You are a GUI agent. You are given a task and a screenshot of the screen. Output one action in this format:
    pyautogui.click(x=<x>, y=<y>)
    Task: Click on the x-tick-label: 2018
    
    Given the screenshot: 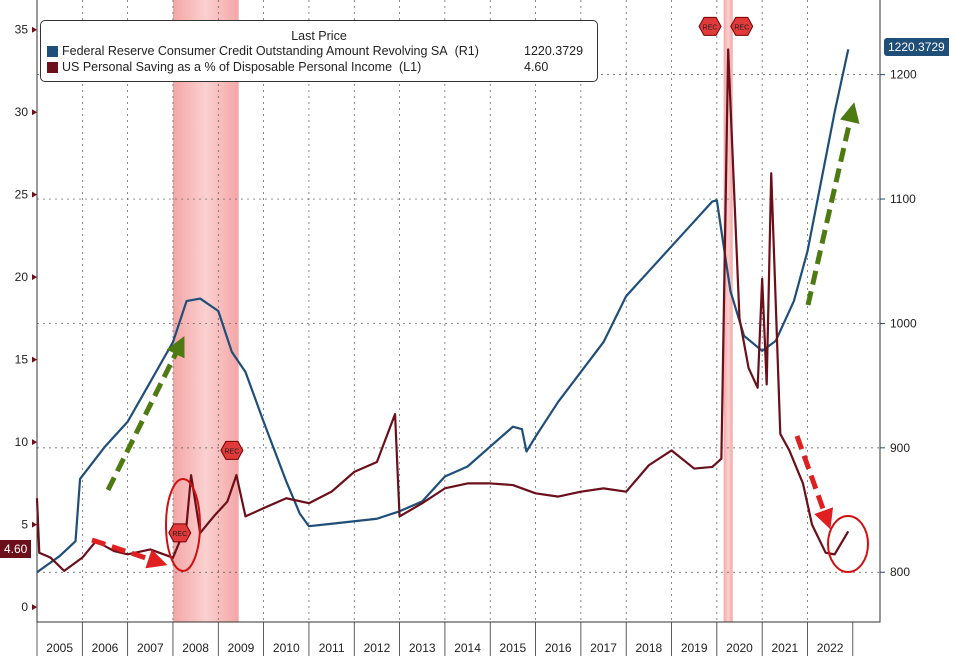 What is the action you would take?
    pyautogui.click(x=649, y=648)
    